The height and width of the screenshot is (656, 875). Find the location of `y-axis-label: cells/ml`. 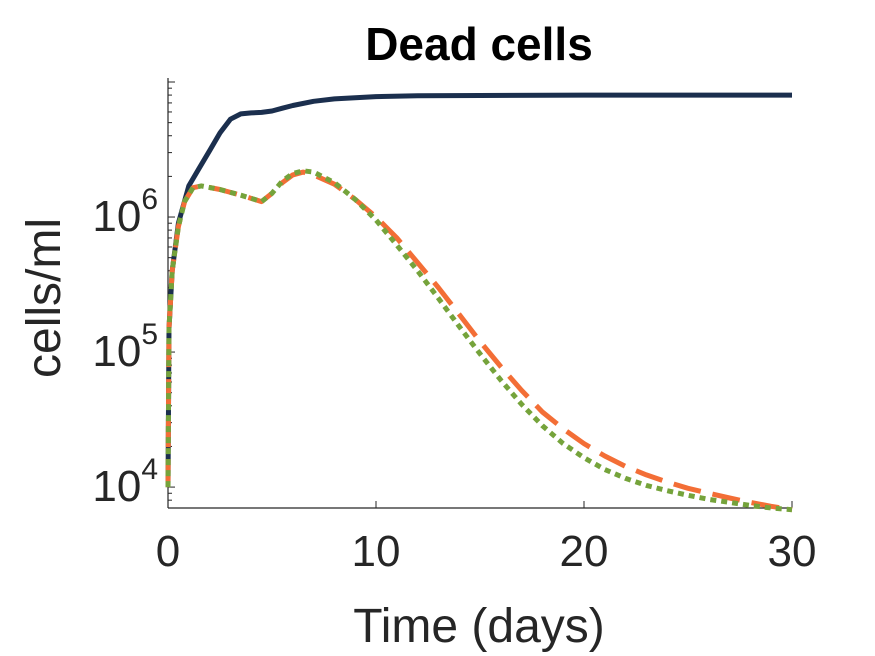

y-axis-label: cells/ml is located at coordinates (44, 298).